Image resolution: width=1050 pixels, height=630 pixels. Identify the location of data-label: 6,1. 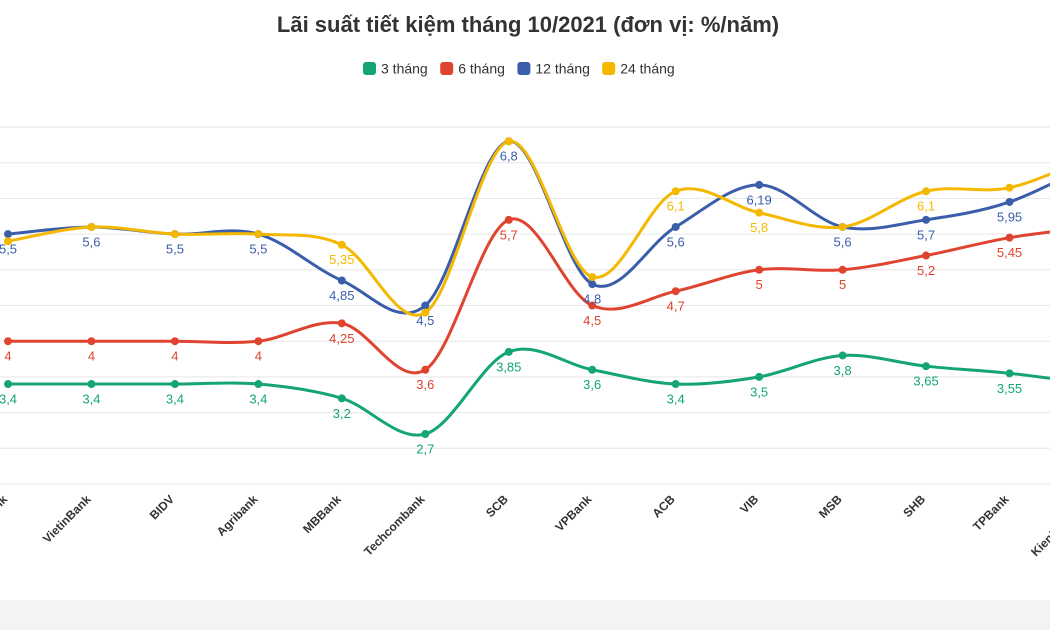
(926, 206).